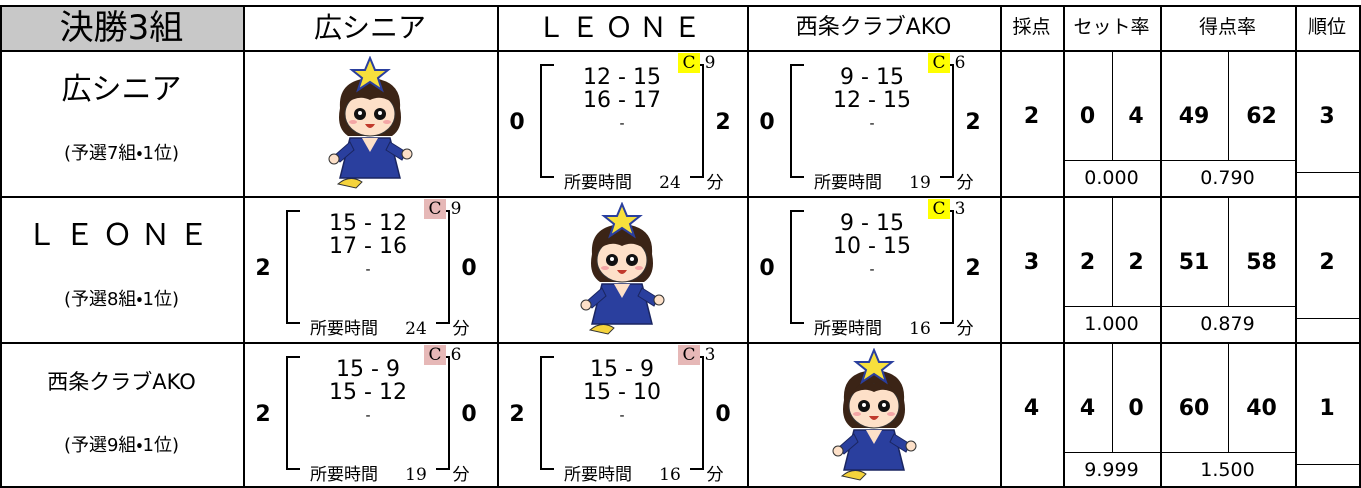 The height and width of the screenshot is (488, 1361). Describe the element at coordinates (1136, 116) in the screenshot. I see `sets-against: 4` at that location.